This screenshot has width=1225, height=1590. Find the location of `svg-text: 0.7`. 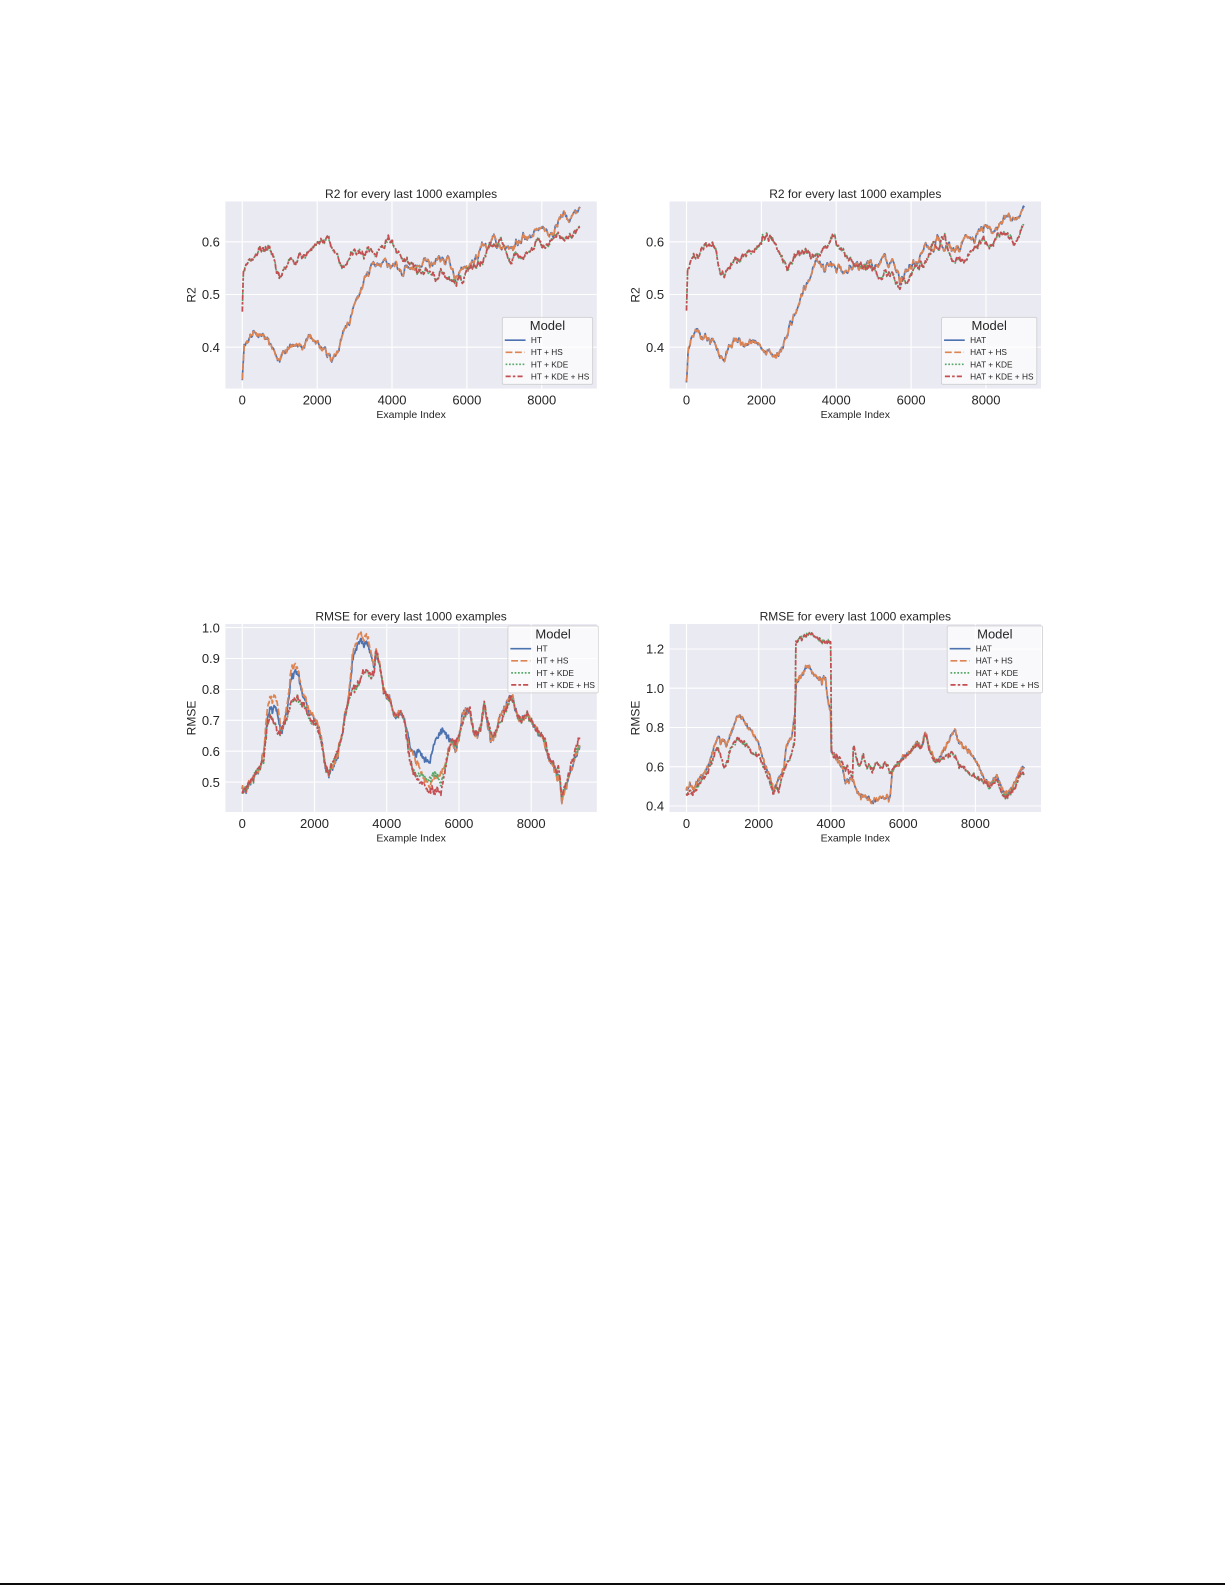

svg-text: 0.7 is located at coordinates (211, 720).